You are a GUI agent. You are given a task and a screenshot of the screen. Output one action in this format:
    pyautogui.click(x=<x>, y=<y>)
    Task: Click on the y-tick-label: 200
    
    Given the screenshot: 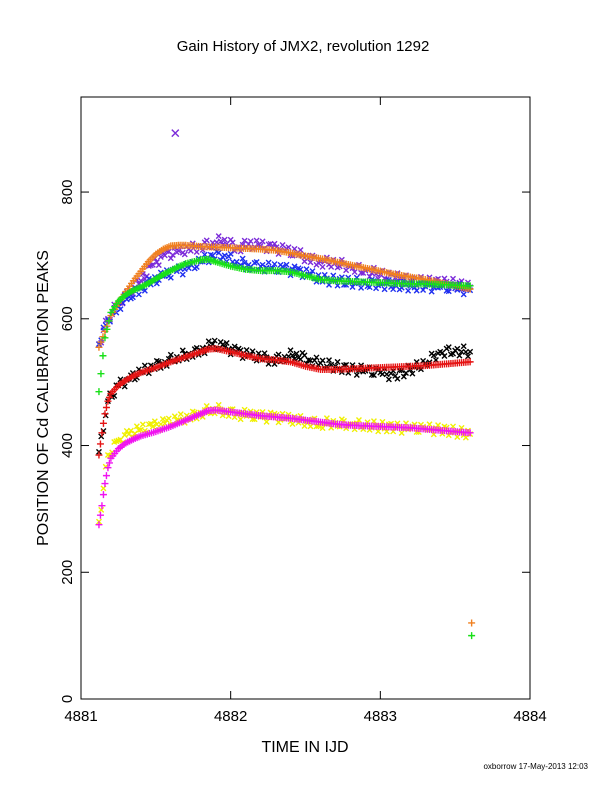 What is the action you would take?
    pyautogui.click(x=67, y=572)
    